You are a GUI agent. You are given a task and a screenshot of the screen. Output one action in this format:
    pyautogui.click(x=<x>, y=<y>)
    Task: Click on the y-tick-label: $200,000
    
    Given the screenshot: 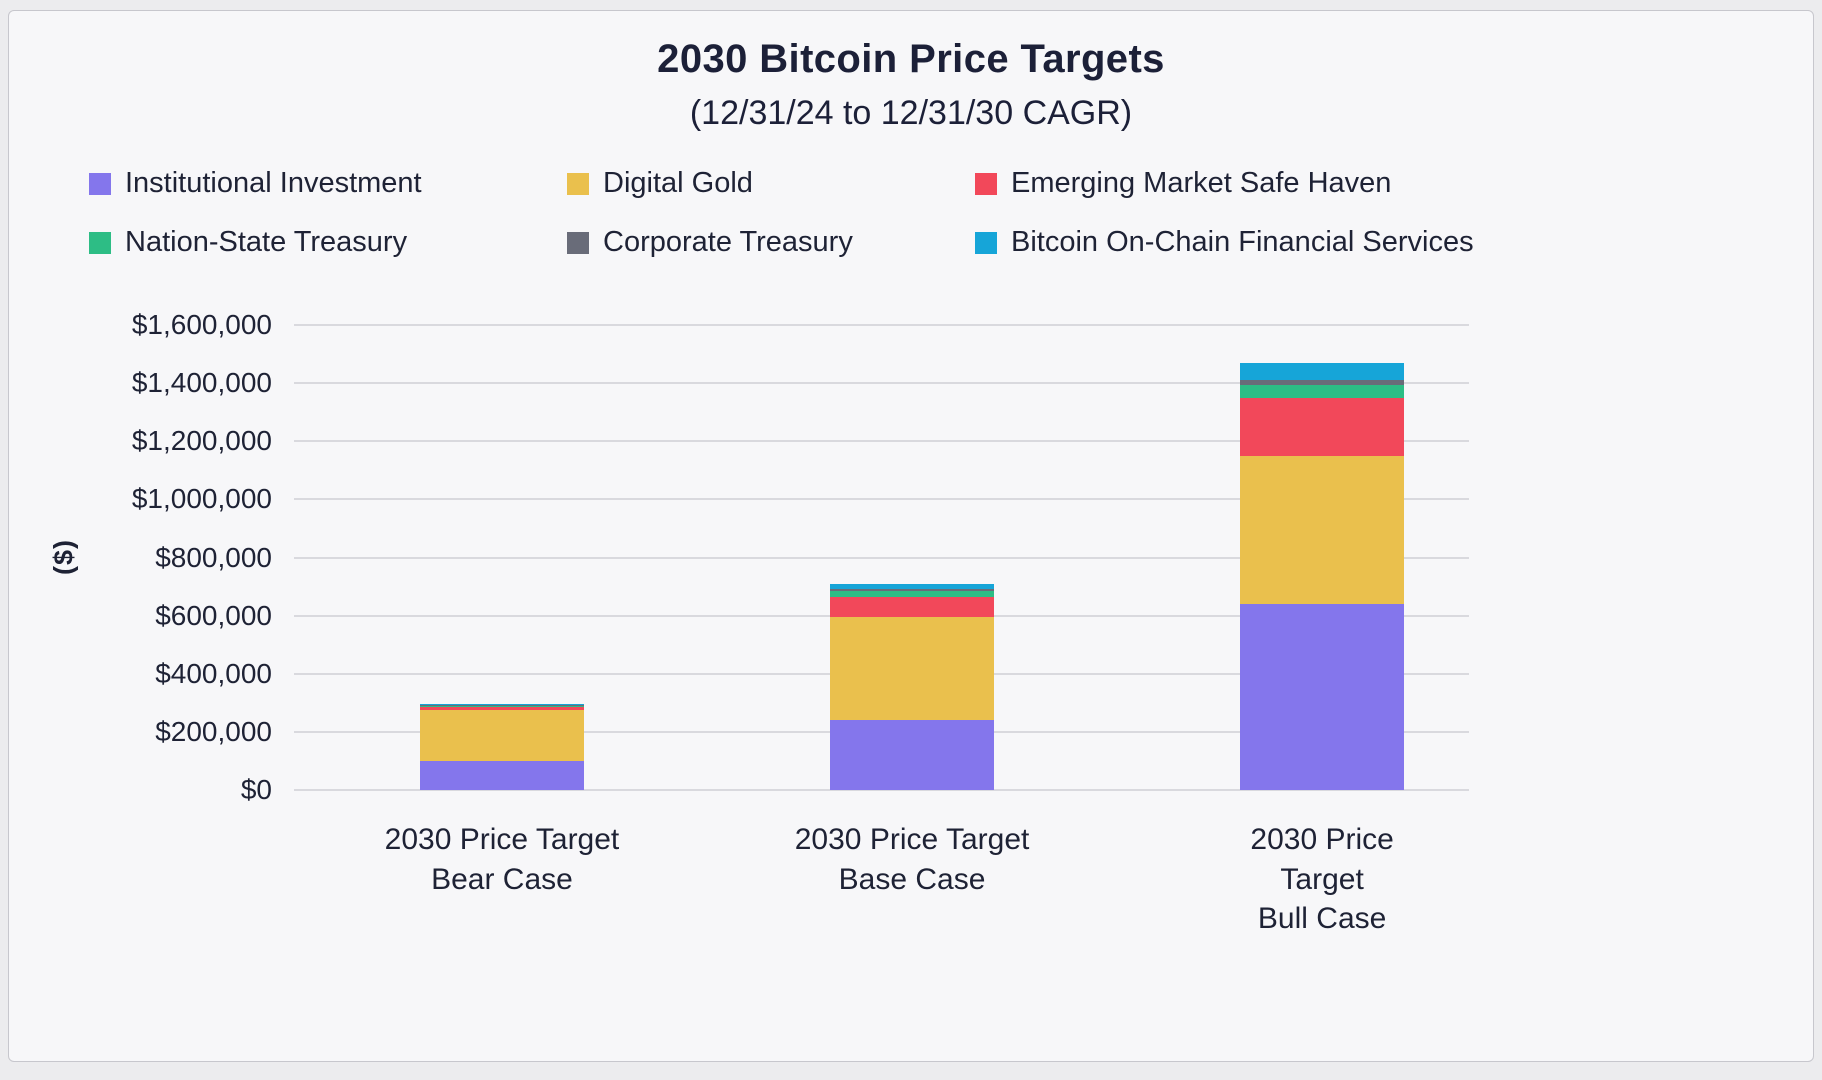 What is the action you would take?
    pyautogui.click(x=213, y=731)
    